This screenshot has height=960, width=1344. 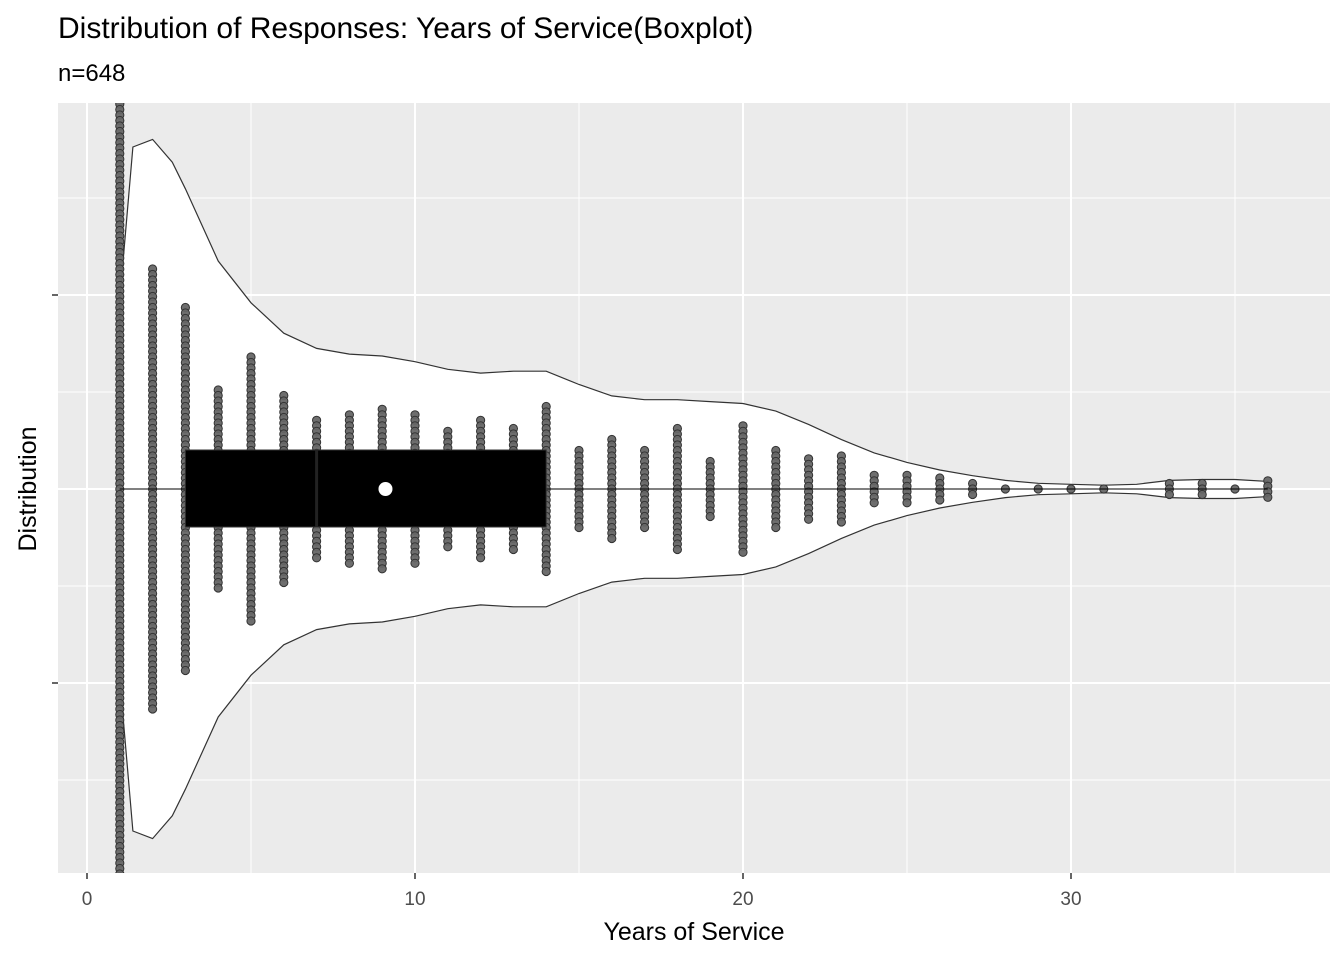 I want to click on chart-subtitle: n=648, so click(x=92, y=73).